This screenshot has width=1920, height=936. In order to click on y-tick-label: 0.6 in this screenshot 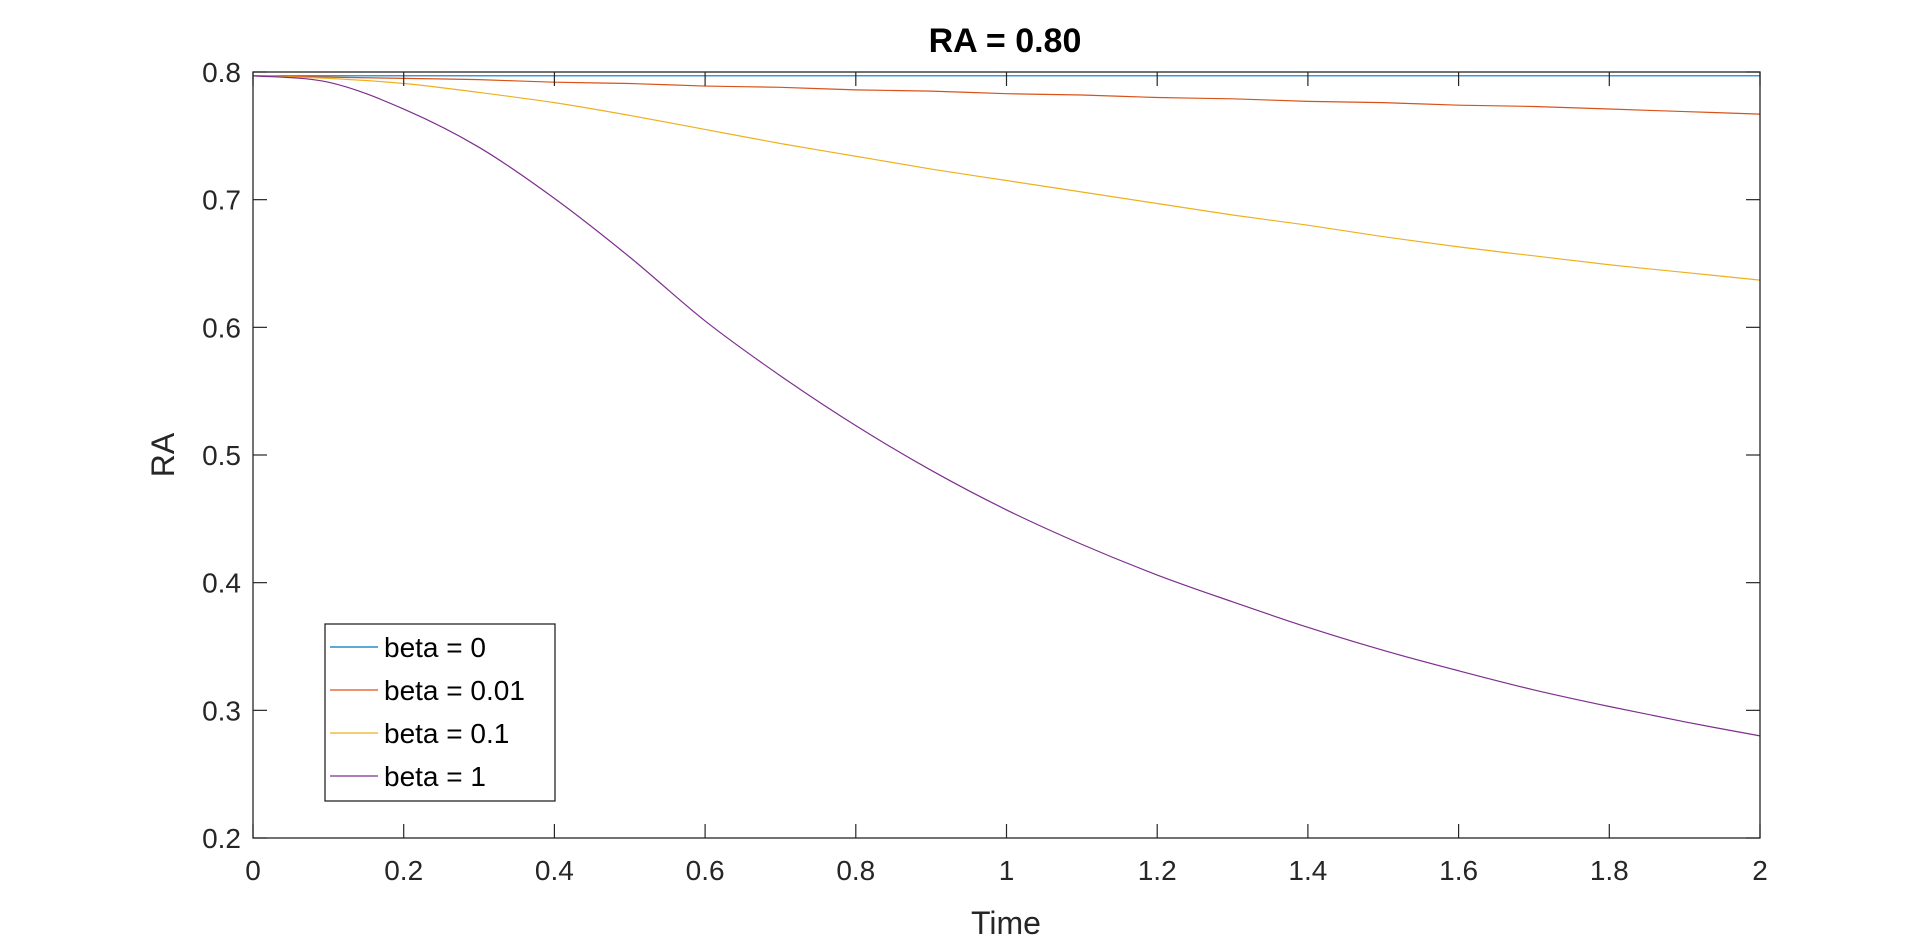, I will do `click(221, 327)`.